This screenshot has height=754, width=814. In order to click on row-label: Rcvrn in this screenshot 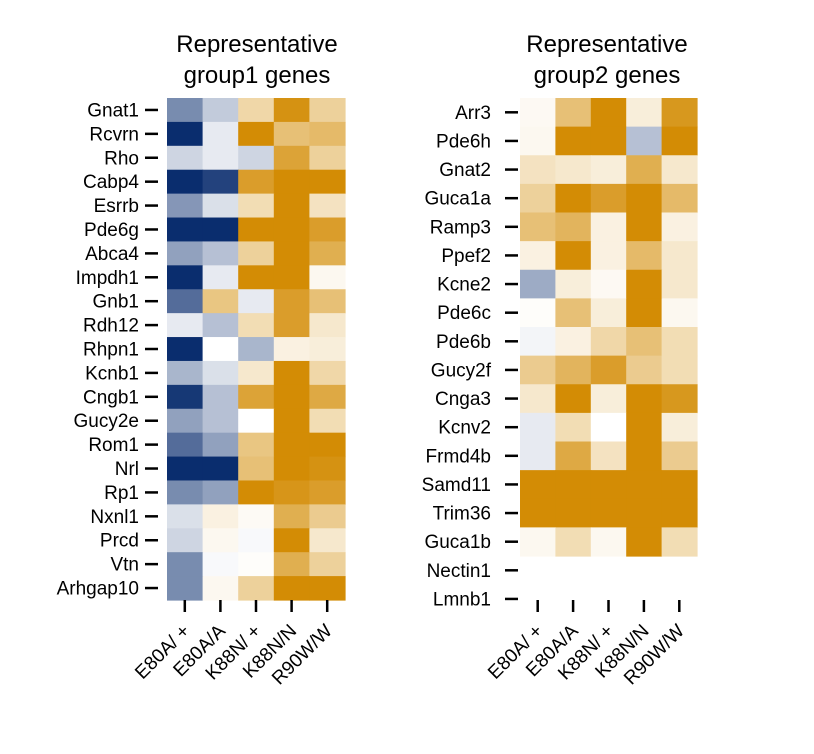, I will do `click(114, 134)`.